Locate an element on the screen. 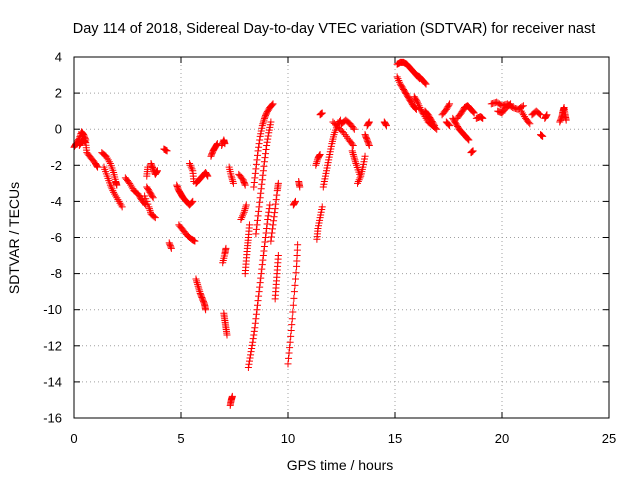 This screenshot has width=640, height=480. y-tick-label: -12 is located at coordinates (52, 345).